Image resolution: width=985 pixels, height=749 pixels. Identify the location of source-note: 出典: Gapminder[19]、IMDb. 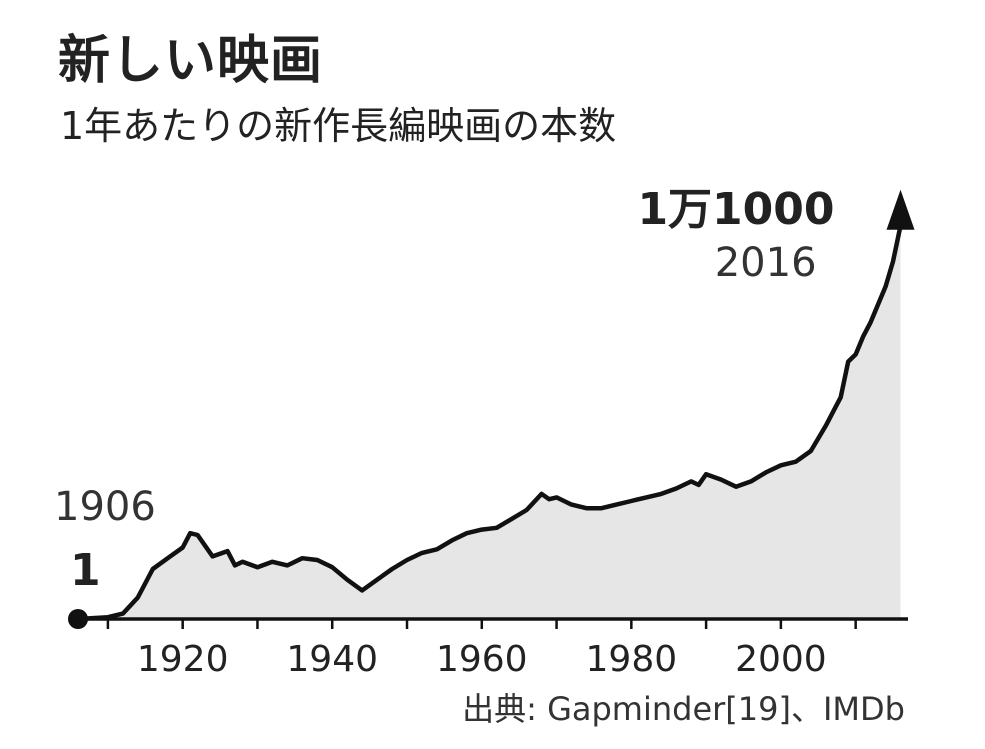
(683, 709).